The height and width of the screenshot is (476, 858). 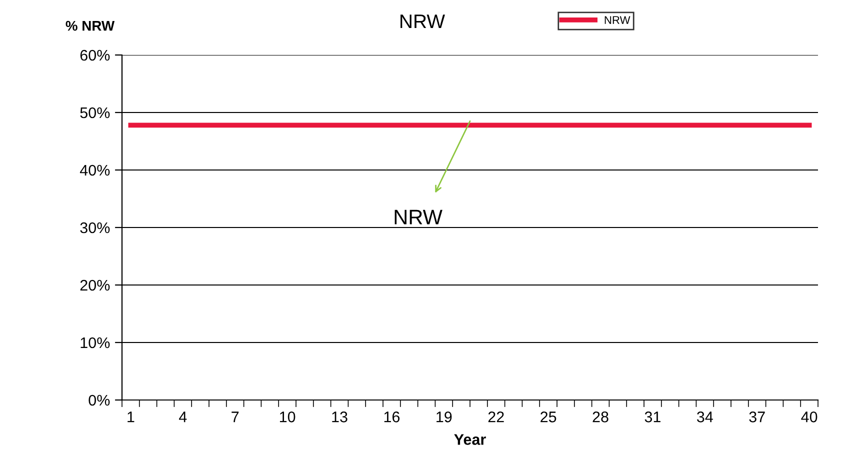 I want to click on x-tick-label: 22, so click(x=496, y=417).